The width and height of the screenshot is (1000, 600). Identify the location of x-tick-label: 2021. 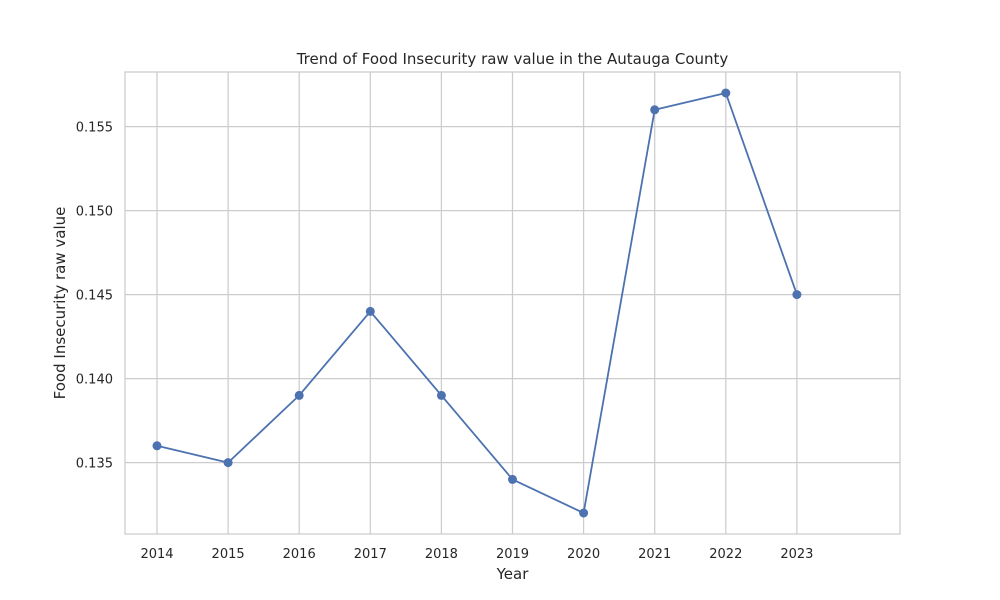
(654, 554).